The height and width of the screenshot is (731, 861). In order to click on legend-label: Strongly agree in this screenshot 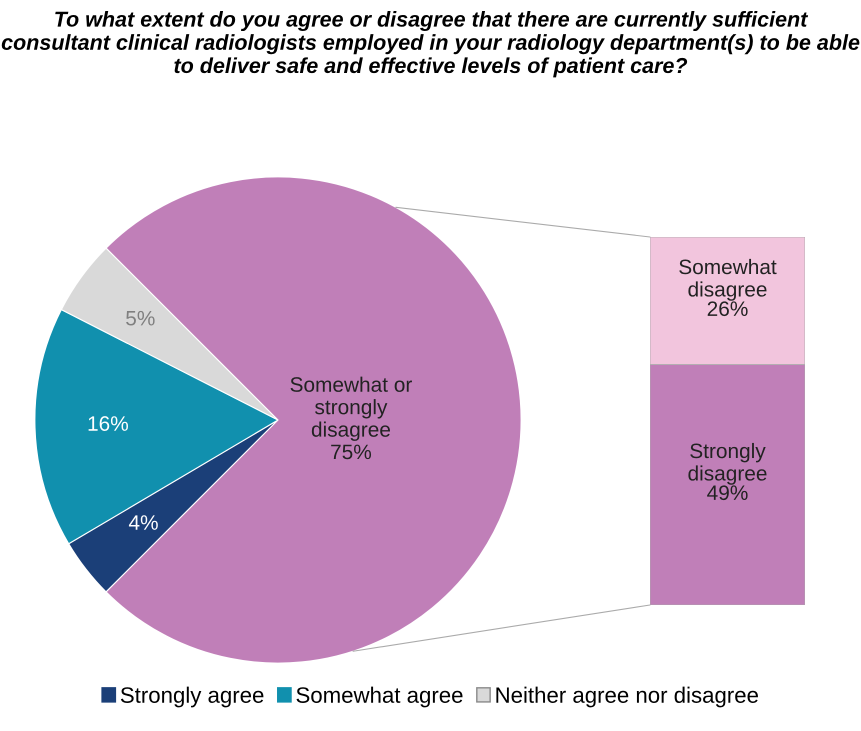, I will do `click(192, 697)`.